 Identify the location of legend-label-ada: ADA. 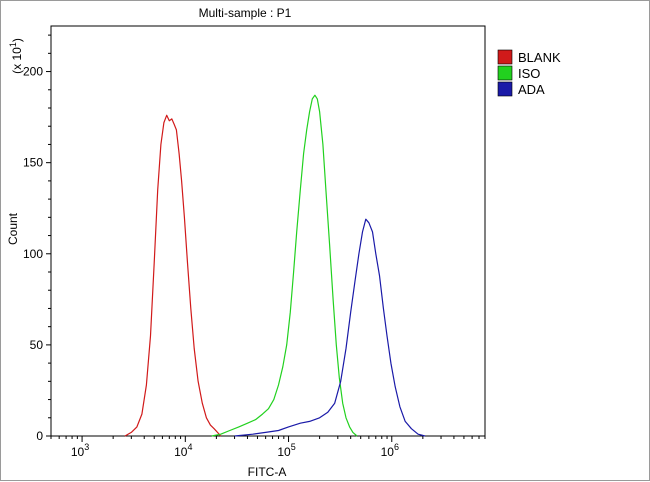
(531, 89).